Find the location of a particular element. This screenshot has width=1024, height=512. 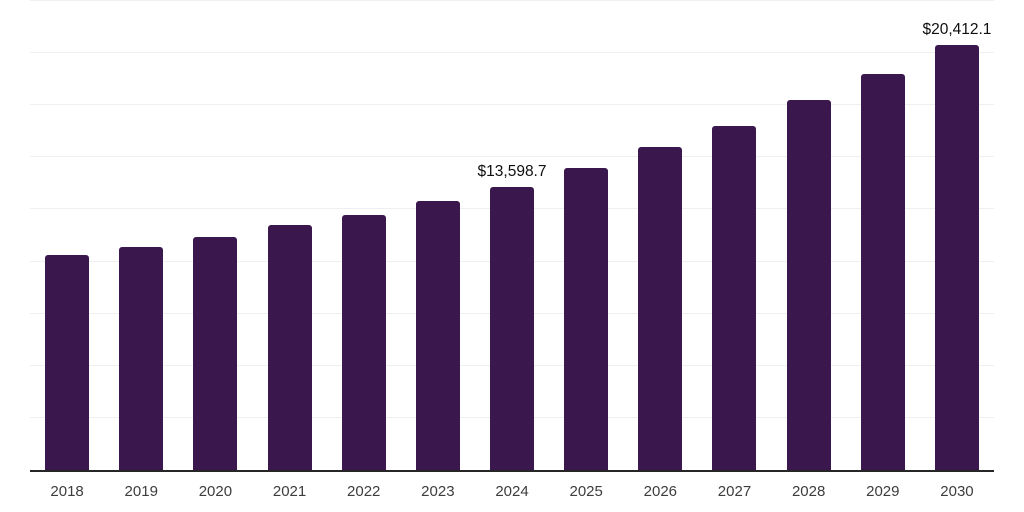

x-tick-2020: 2020 is located at coordinates (215, 491).